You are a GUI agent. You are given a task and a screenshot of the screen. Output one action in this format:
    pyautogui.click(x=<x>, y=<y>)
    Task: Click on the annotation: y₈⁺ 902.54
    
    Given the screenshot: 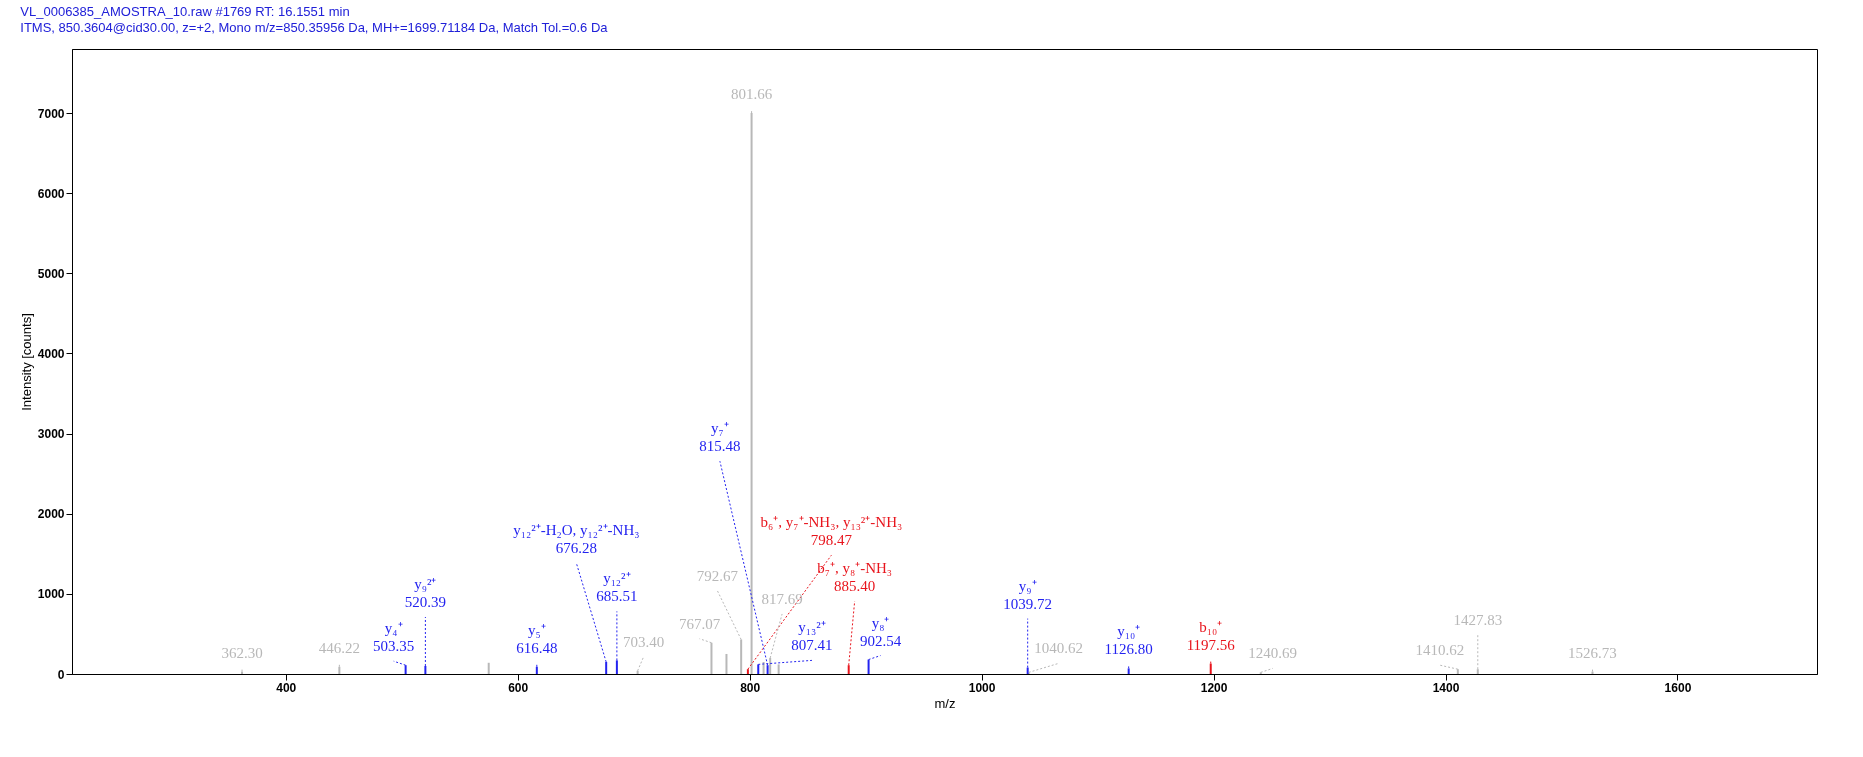 What is the action you would take?
    pyautogui.click(x=880, y=631)
    